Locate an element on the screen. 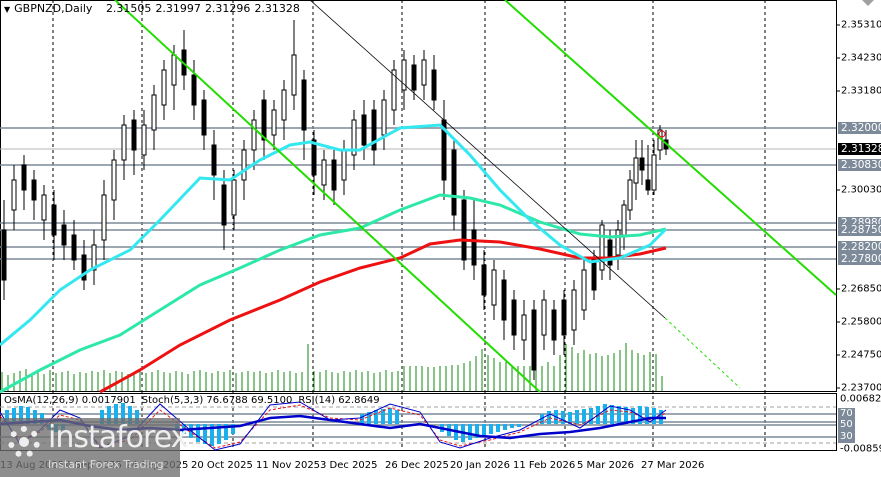 The height and width of the screenshot is (477, 881). gear-logo-icon is located at coordinates (24, 442).